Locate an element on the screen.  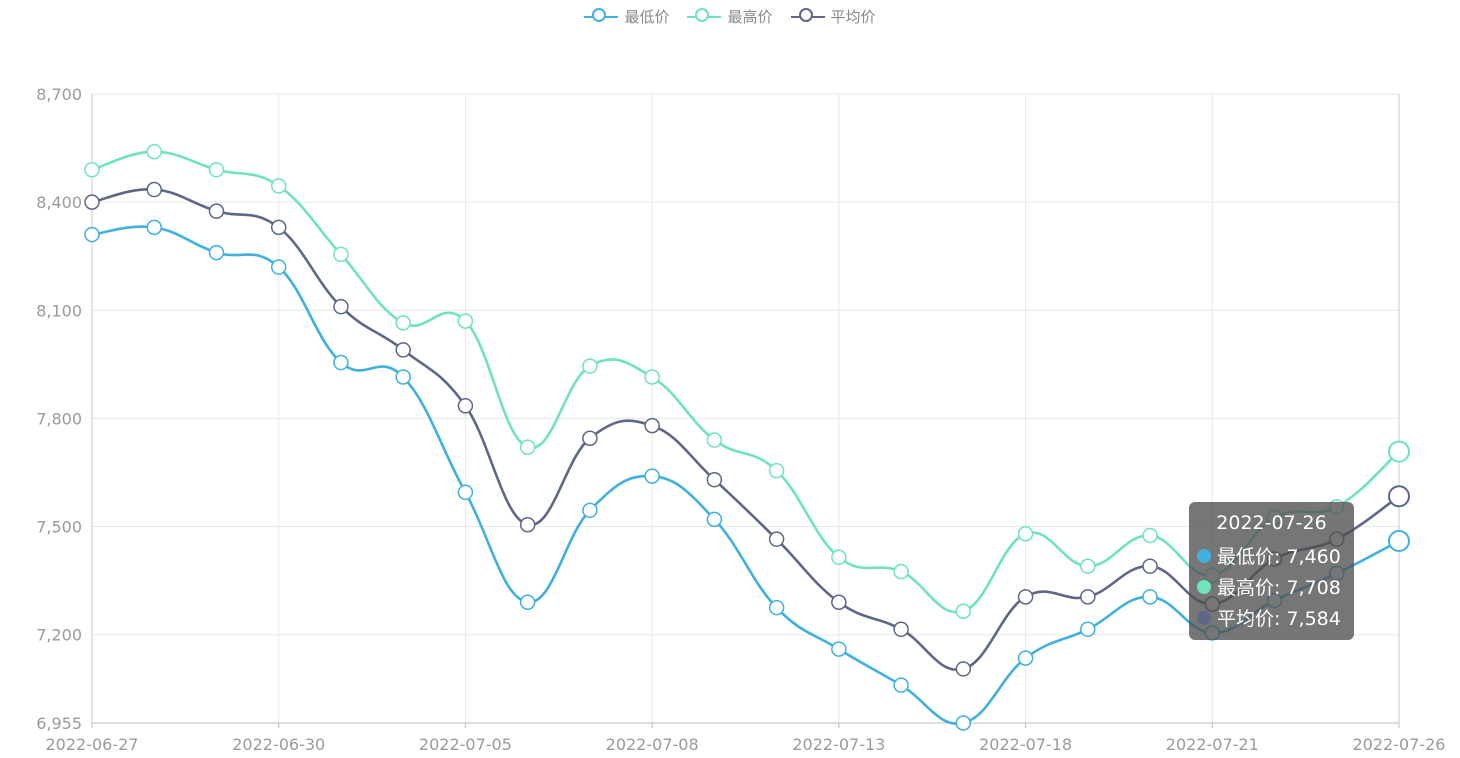
y-tick-label: 6,955 is located at coordinates (59, 723).